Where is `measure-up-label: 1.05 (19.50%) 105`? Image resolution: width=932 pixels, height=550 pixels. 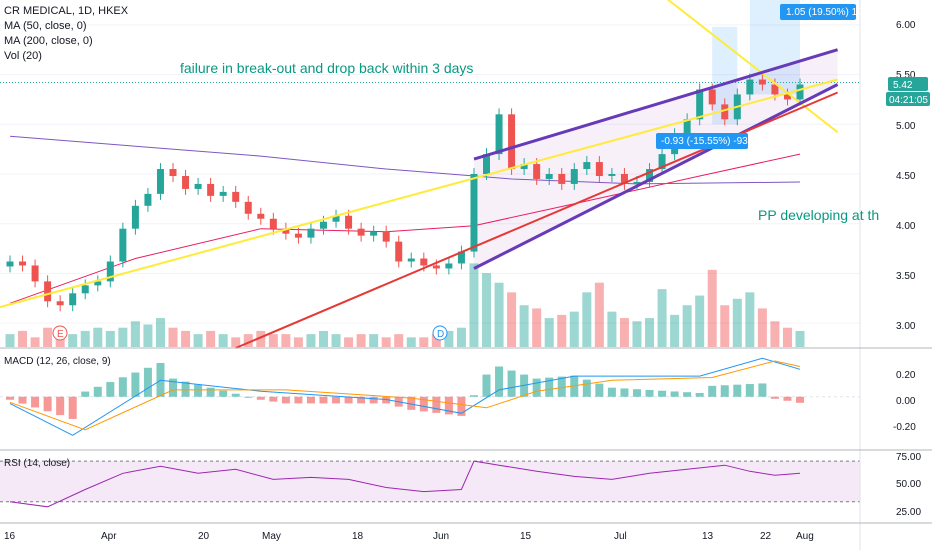
measure-up-label: 1.05 (19.50%) 105 is located at coordinates (827, 12).